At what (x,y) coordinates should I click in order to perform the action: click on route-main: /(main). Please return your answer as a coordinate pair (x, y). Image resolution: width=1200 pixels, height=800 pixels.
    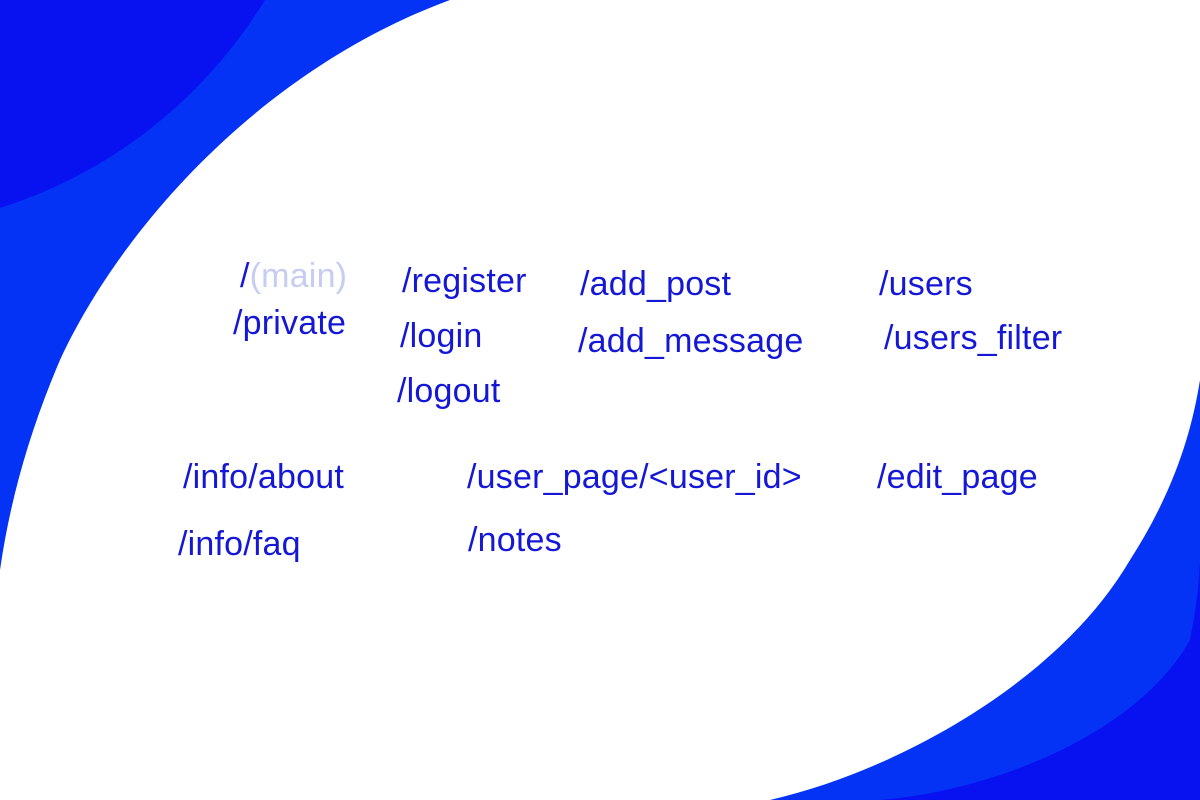
    Looking at the image, I should click on (293, 276).